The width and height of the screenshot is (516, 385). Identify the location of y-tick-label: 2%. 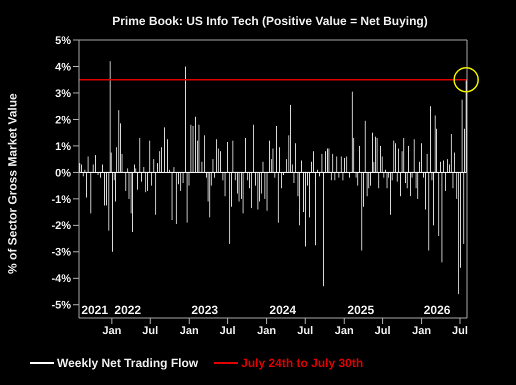
(63, 120).